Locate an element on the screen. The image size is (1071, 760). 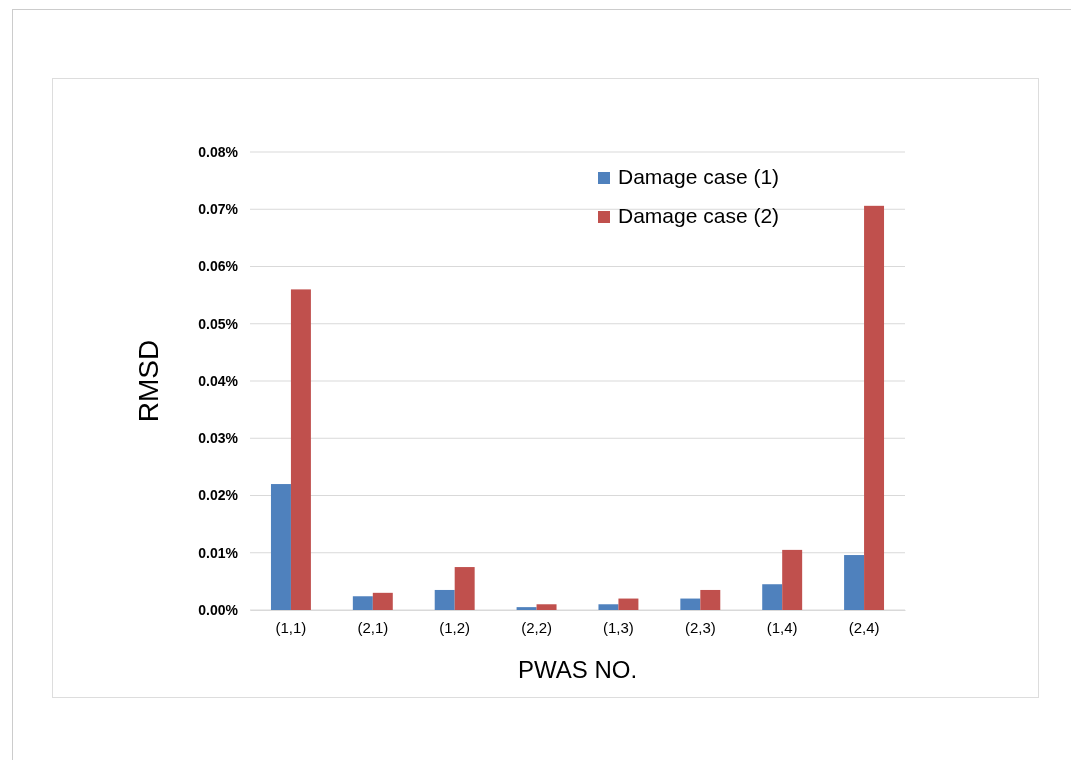
y-tick-label: 0.03% is located at coordinates (218, 438).